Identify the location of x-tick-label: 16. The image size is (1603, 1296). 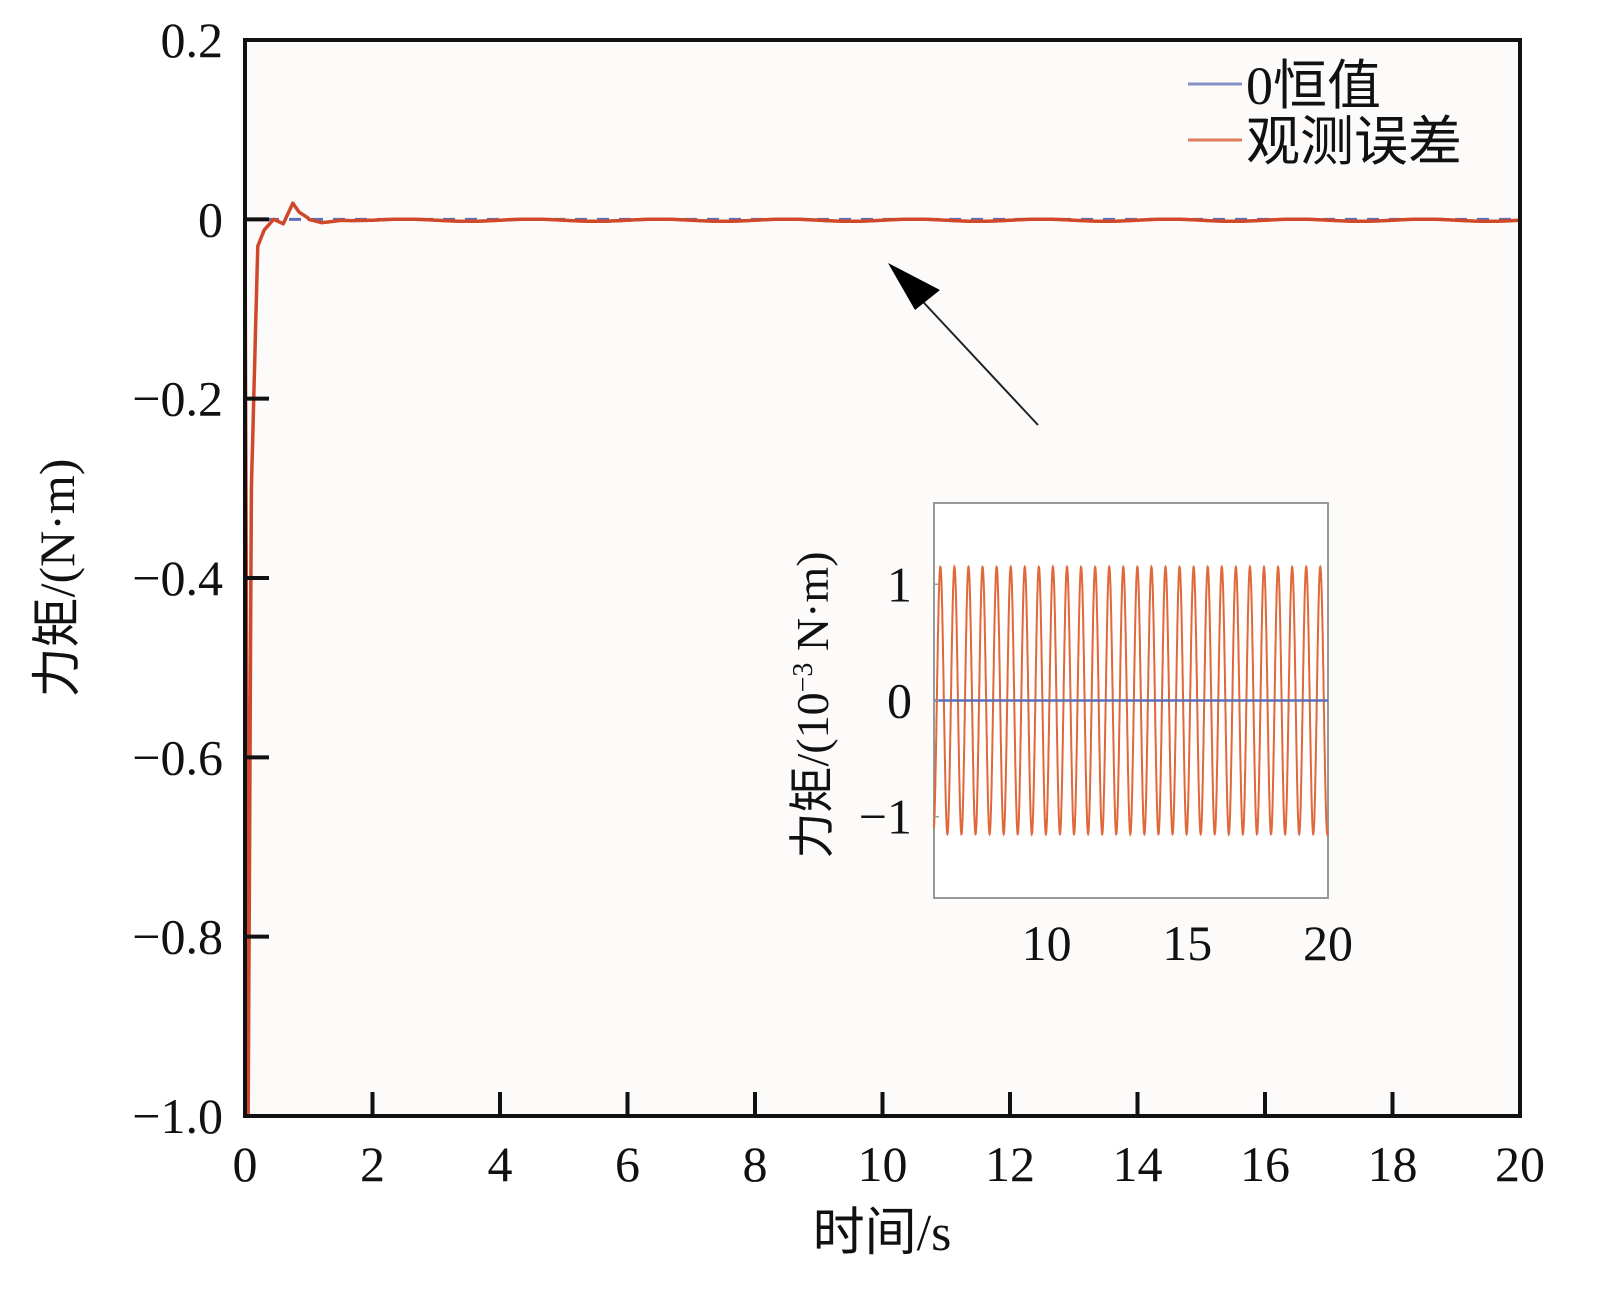
(1265, 1164).